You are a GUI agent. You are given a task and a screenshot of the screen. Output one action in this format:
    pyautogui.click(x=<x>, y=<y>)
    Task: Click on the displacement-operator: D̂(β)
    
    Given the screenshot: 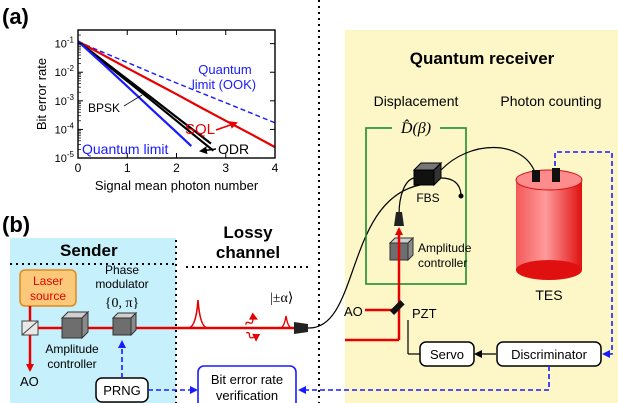 What is the action you would take?
    pyautogui.click(x=415, y=127)
    